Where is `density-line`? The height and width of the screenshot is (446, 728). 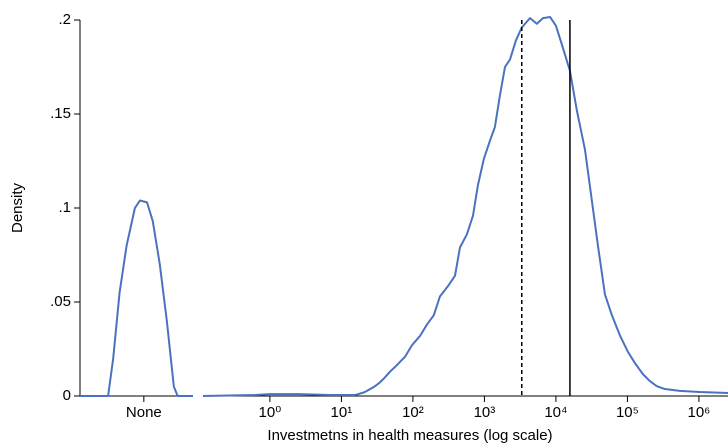 density-line is located at coordinates (136, 298).